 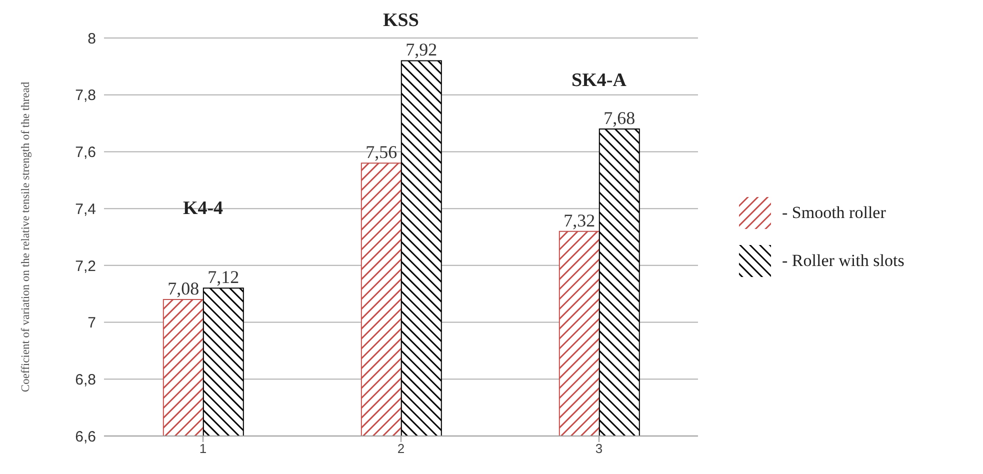 What do you see at coordinates (203, 448) in the screenshot?
I see `x-tick-label: 1` at bounding box center [203, 448].